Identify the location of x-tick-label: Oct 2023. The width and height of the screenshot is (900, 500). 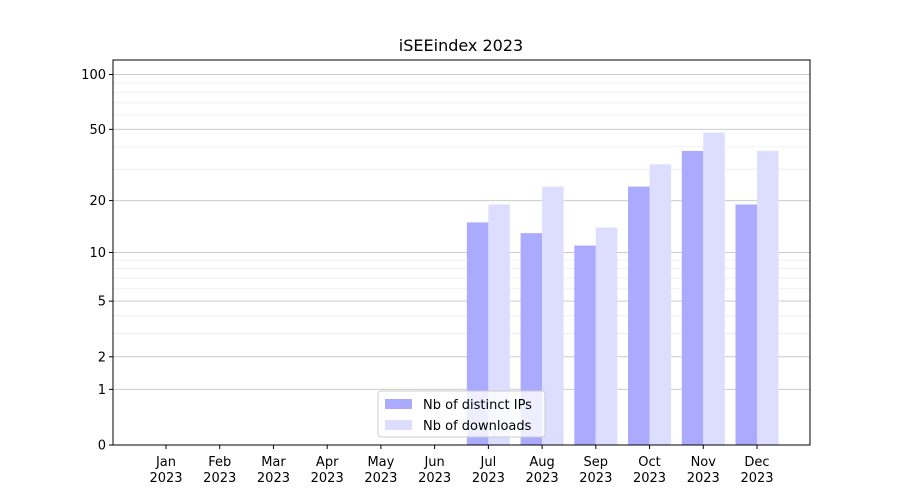
(649, 470).